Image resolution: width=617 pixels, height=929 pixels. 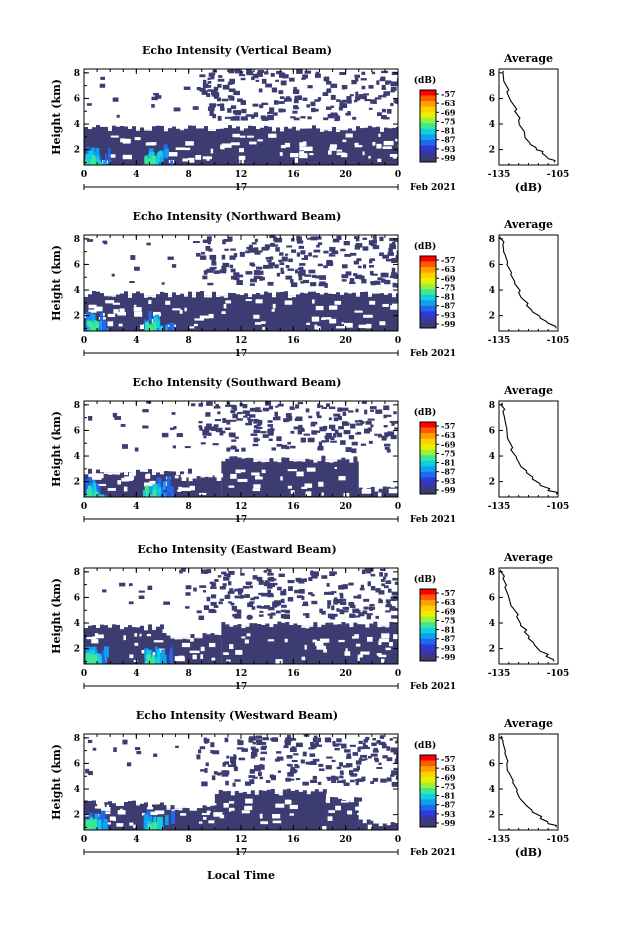 I want to click on x-tick-label: 16, so click(x=293, y=175).